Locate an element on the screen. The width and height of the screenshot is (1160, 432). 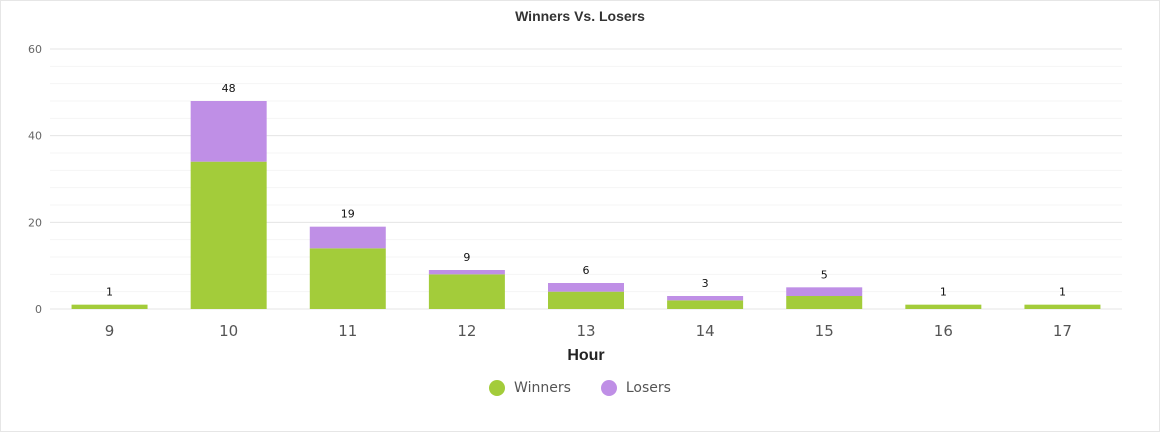
x-axis-ticks: 9 10 11 12 13 14 15 16 17 is located at coordinates (588, 331).